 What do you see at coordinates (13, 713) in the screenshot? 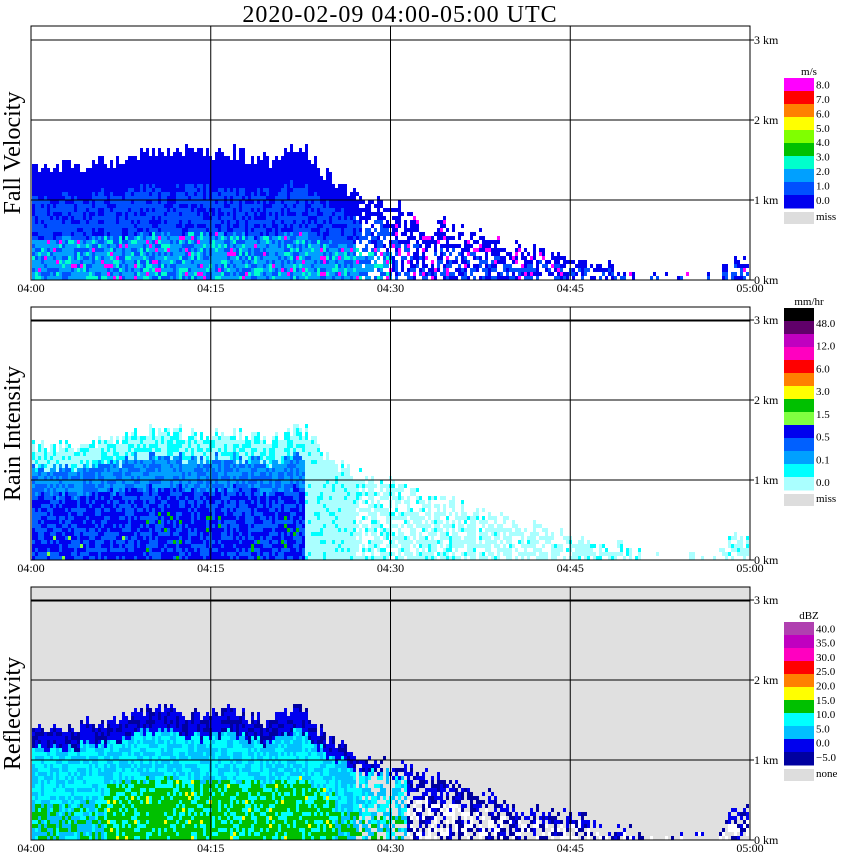
I see `y-axis-label: Reflectivity` at bounding box center [13, 713].